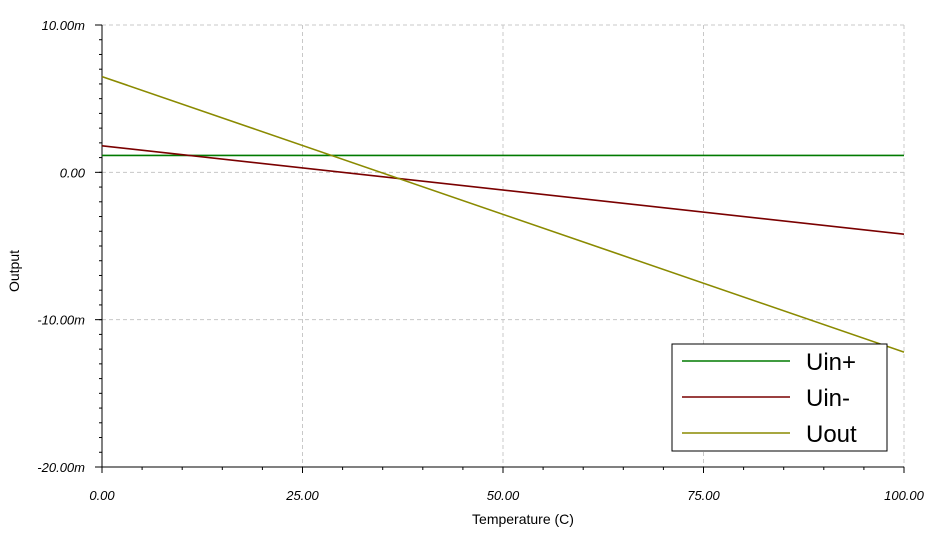  Describe the element at coordinates (61, 467) in the screenshot. I see `y-tick-label: -20.00m` at that location.